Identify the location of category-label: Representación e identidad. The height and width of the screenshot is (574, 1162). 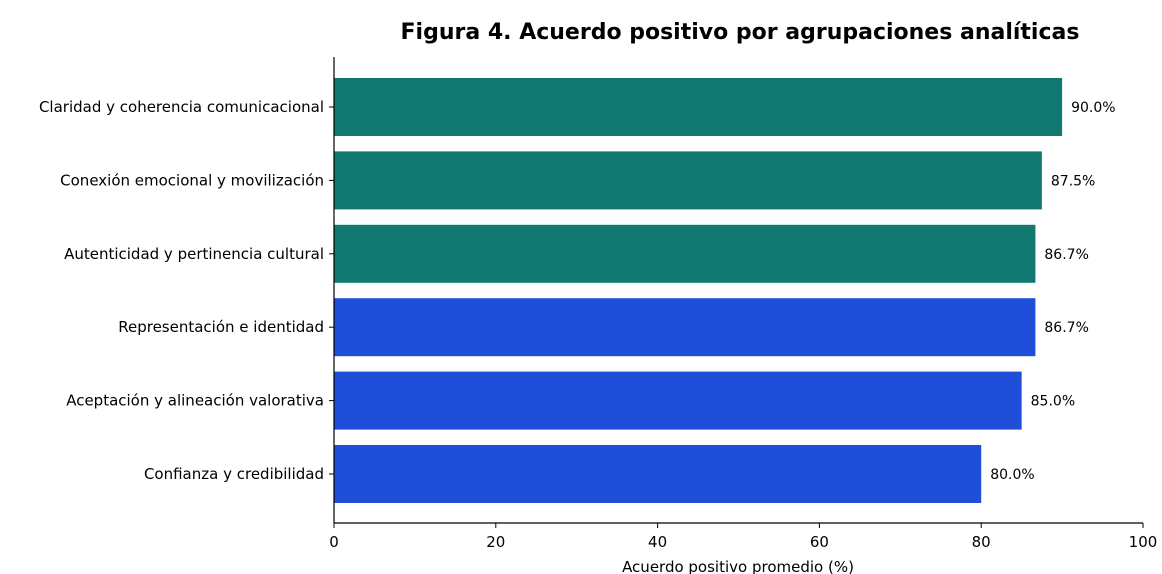
(221, 327).